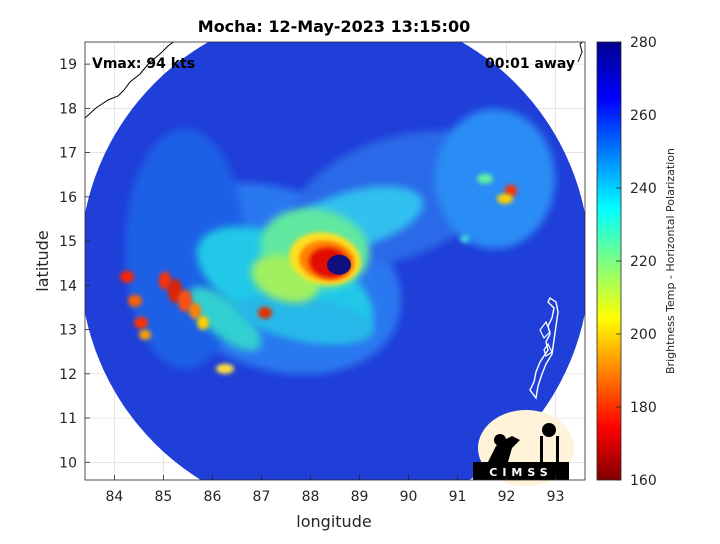 This screenshot has height=544, width=720. I want to click on x-tick-label: 89, so click(360, 497).